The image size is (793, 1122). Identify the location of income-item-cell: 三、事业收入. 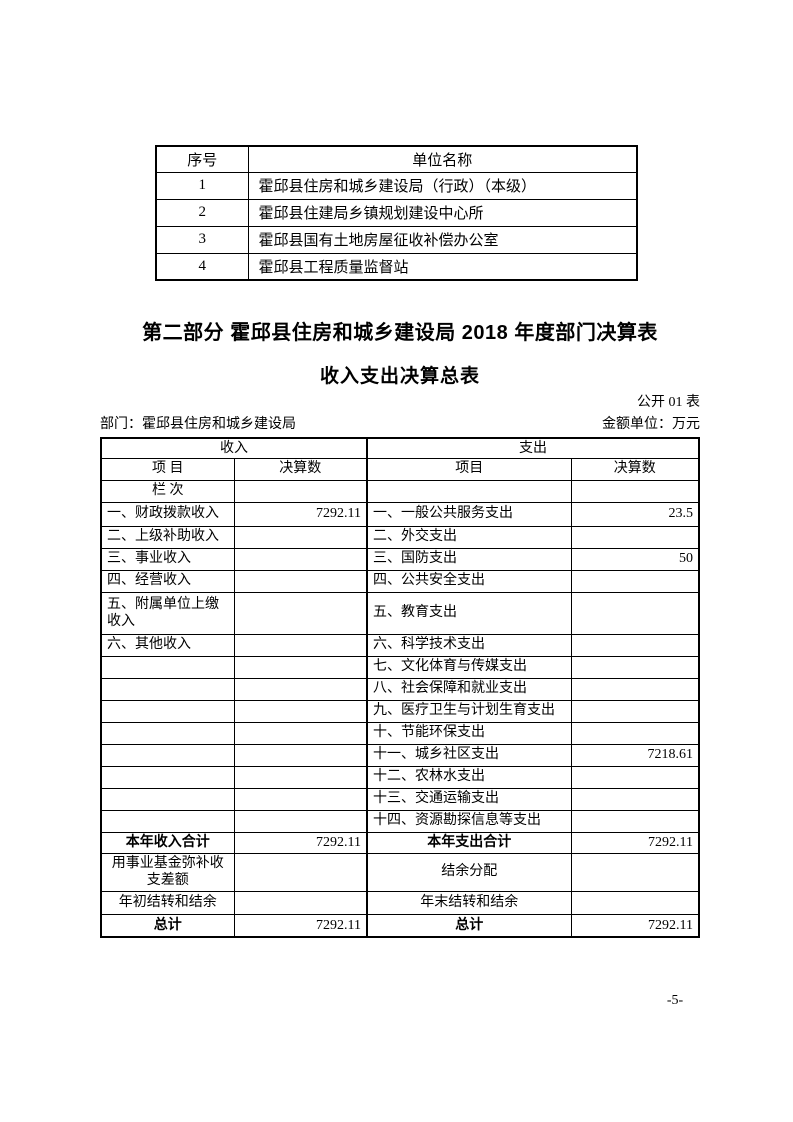
(167, 559).